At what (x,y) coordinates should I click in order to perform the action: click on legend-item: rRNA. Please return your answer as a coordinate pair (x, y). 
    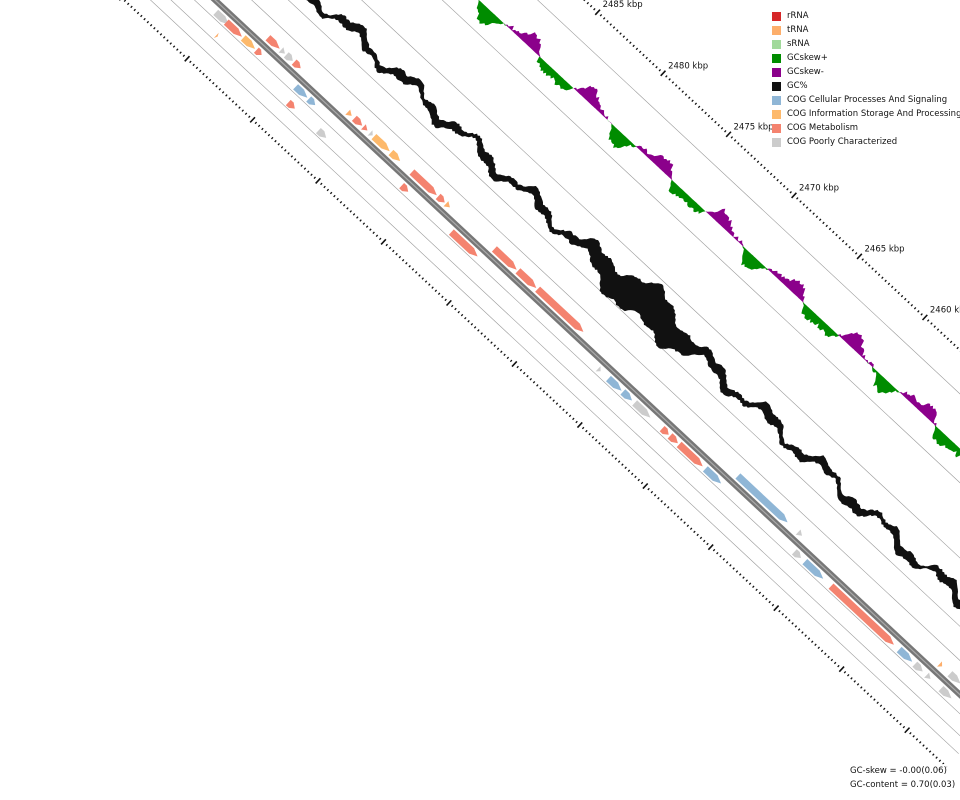
    Looking at the image, I should click on (866, 16).